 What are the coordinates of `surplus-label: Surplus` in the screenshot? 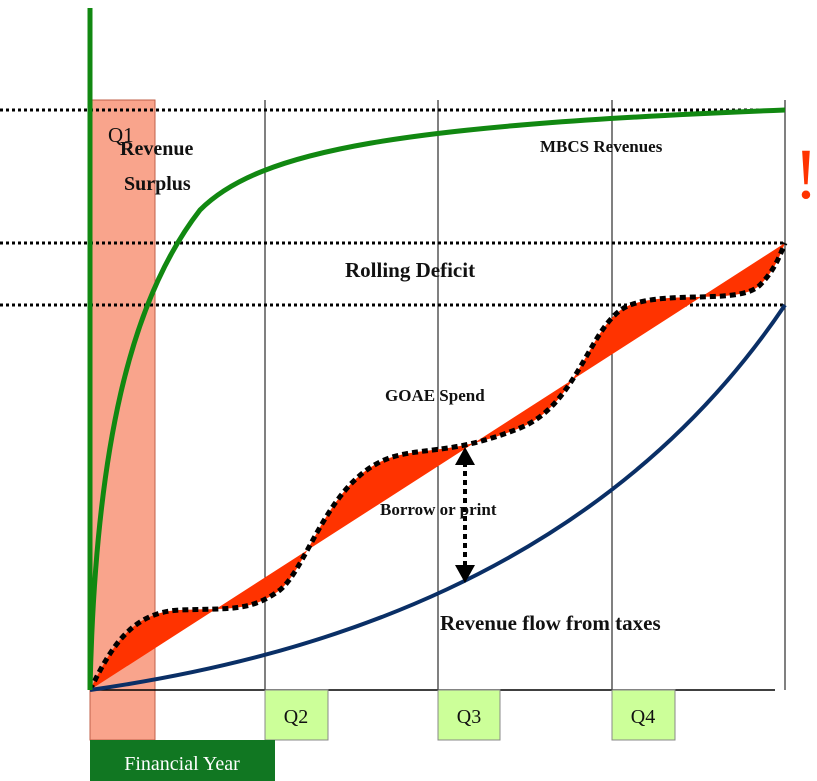 It's located at (157, 184).